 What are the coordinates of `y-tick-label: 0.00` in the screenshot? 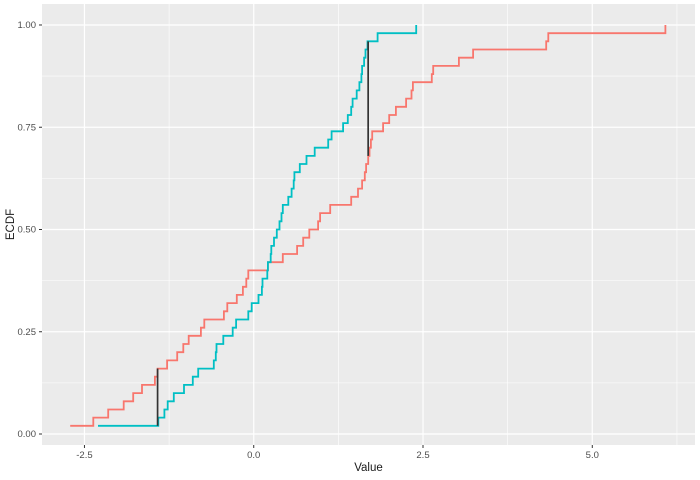 It's located at (27, 434).